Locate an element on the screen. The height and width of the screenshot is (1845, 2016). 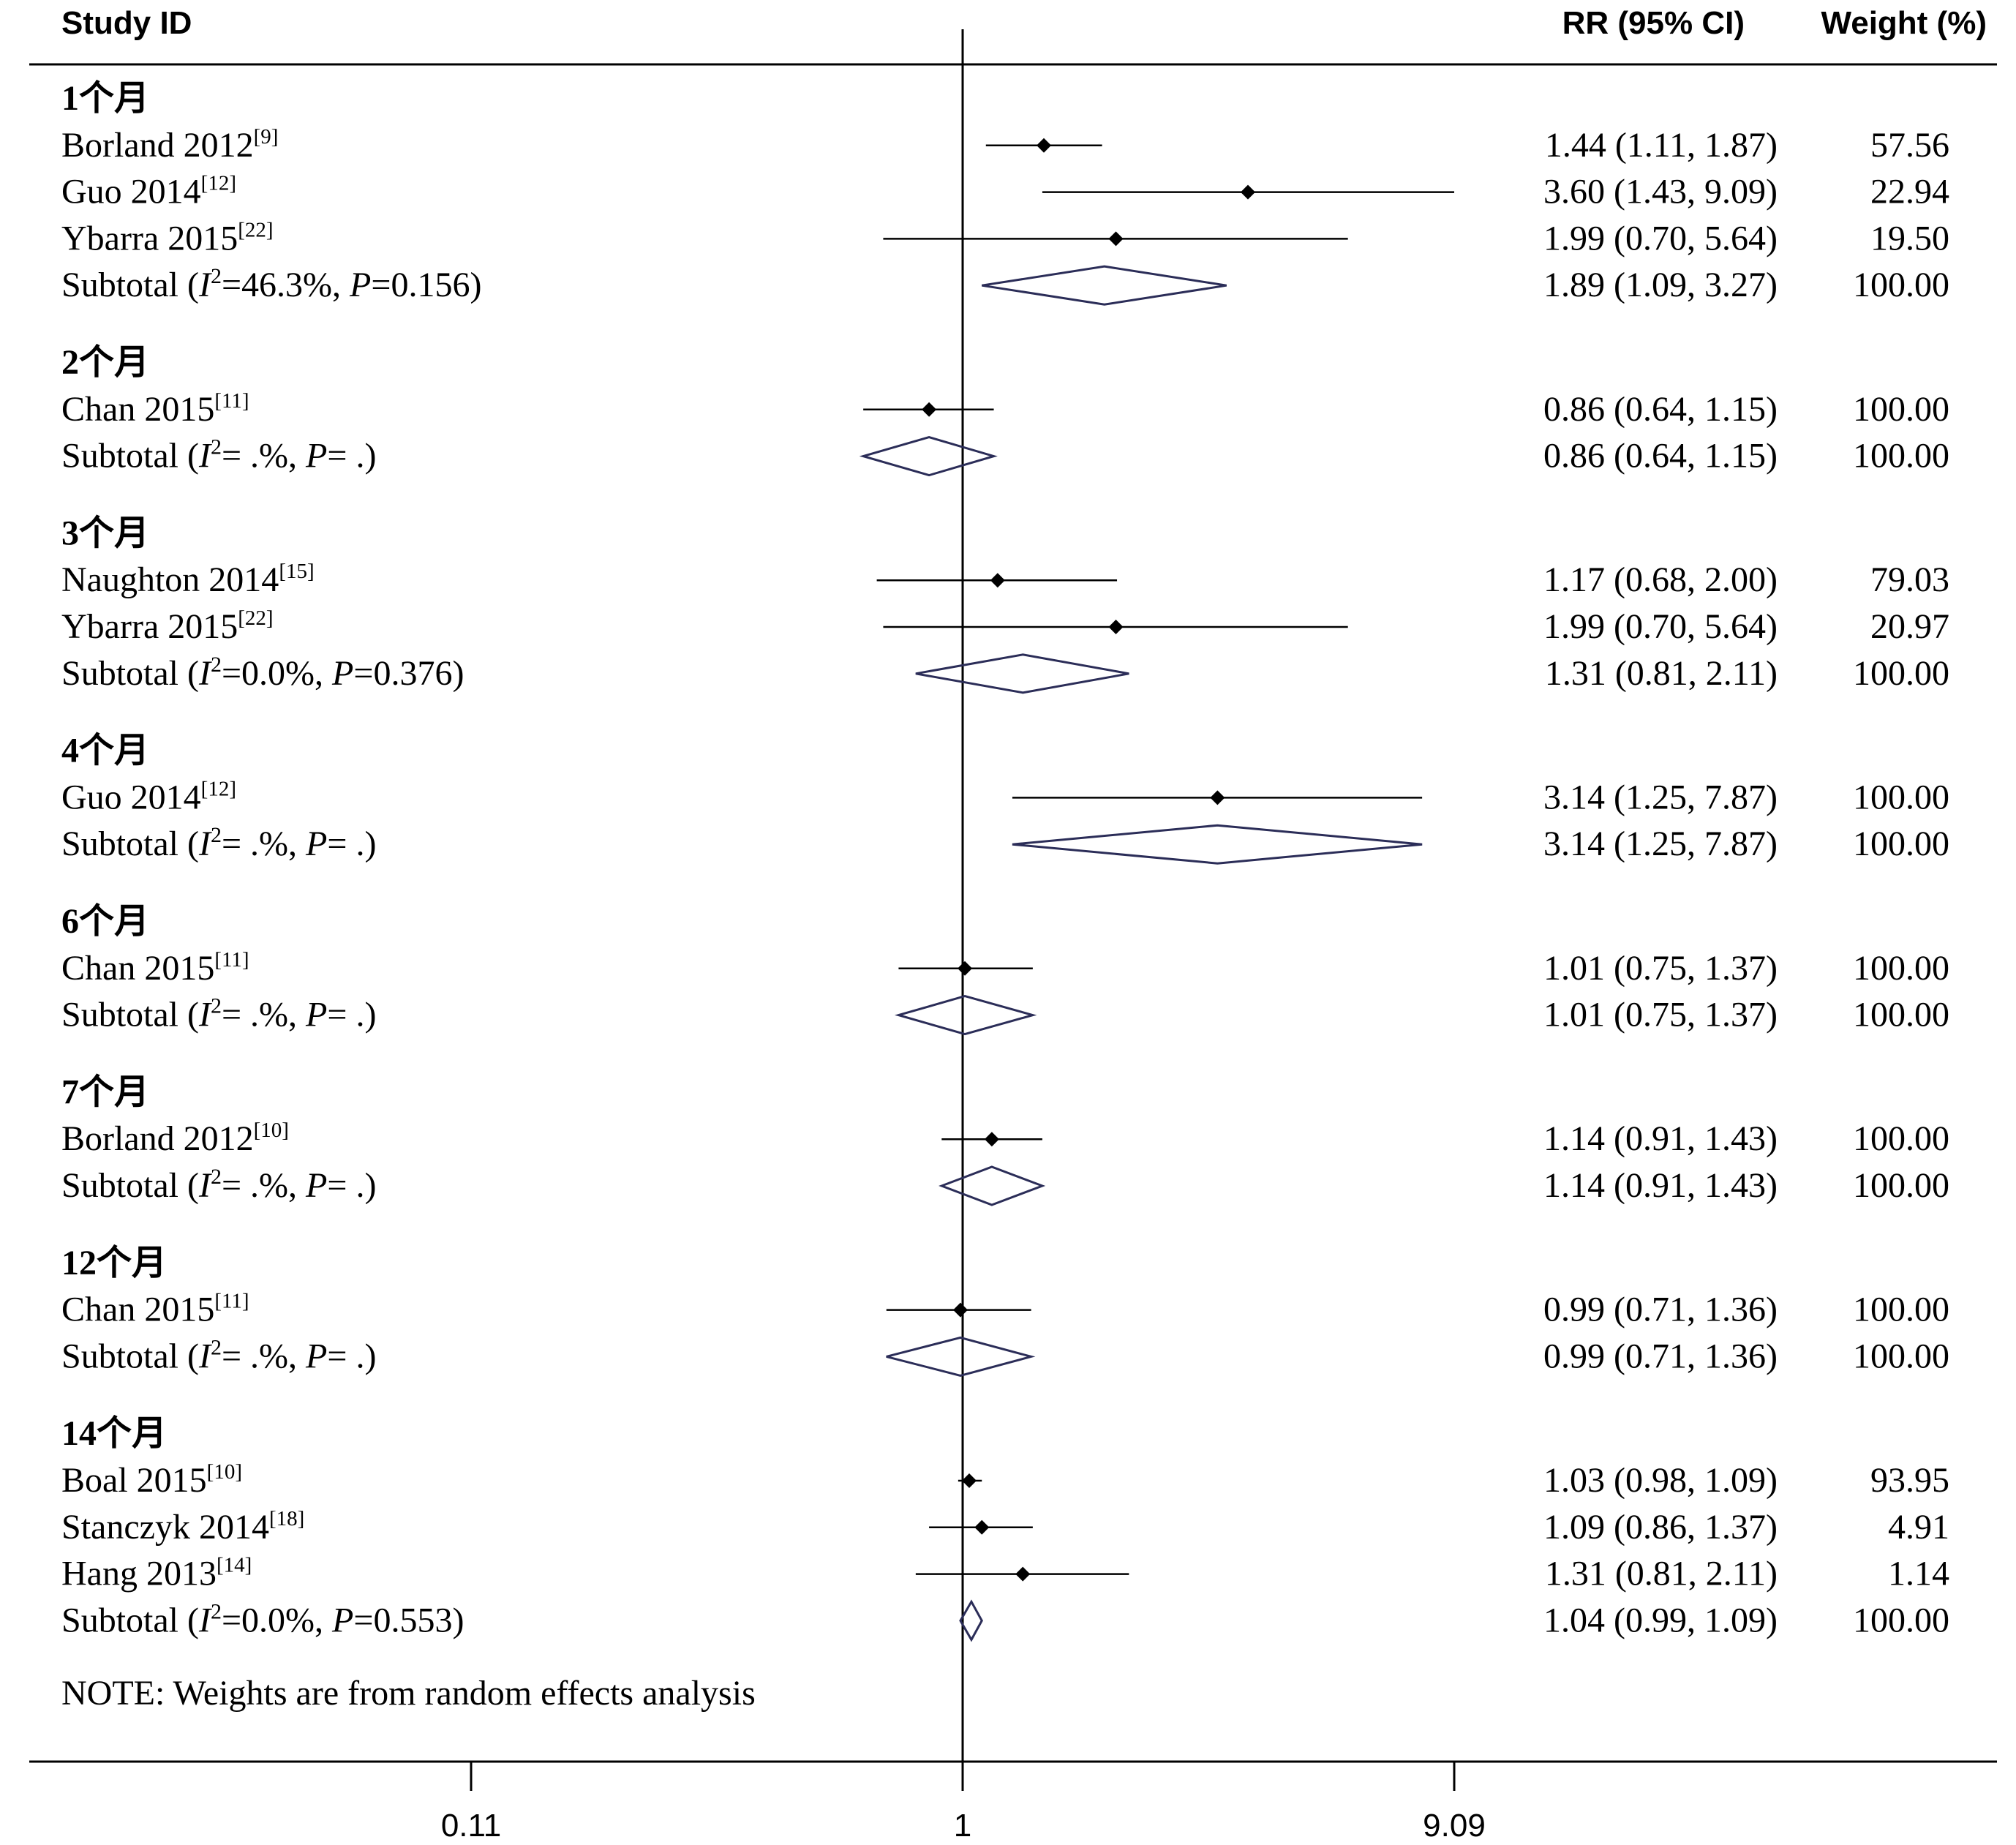
study-label: Stanczyk 2014[18] is located at coordinates (183, 1527).